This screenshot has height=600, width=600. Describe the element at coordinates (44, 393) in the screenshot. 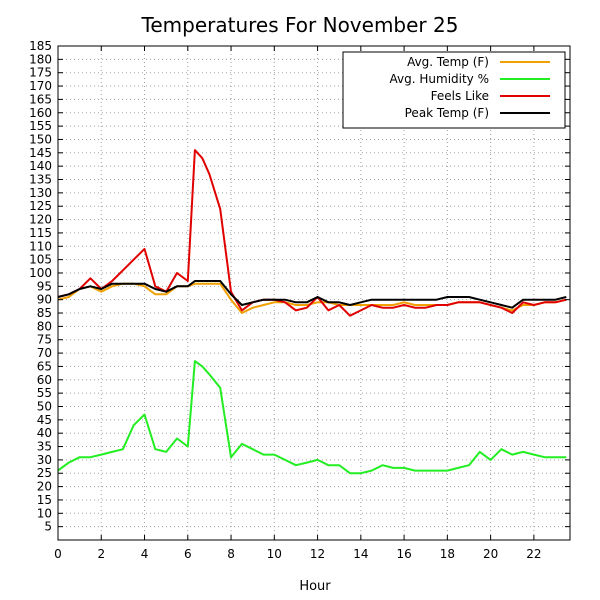

I see `y-tick-label: 55` at that location.